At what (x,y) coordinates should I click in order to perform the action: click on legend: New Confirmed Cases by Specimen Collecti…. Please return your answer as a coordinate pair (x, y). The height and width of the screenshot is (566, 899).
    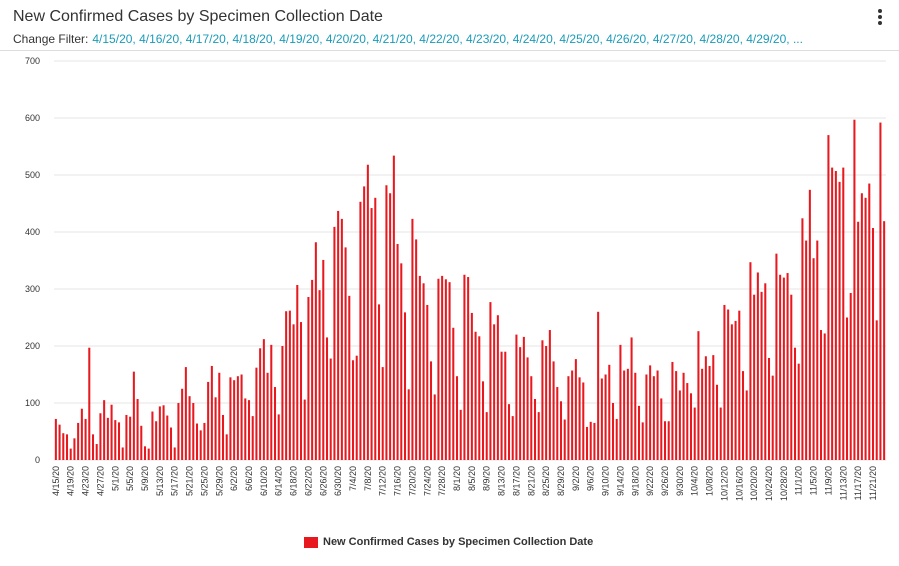
    Looking at the image, I should click on (448, 542).